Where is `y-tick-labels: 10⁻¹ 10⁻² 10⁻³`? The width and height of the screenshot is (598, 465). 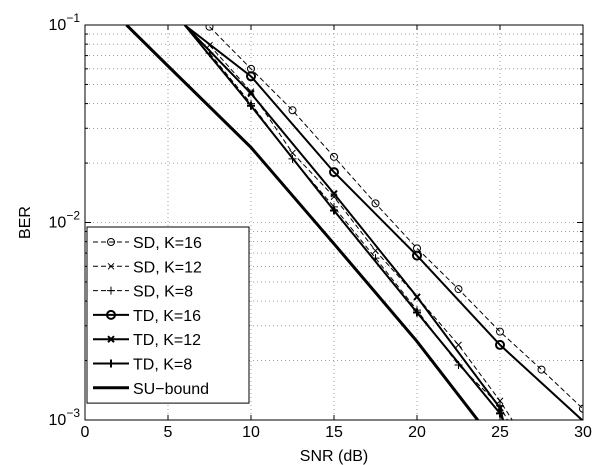
y-tick-labels: 10⁻¹ 10⁻² 10⁻³ is located at coordinates (65, 220).